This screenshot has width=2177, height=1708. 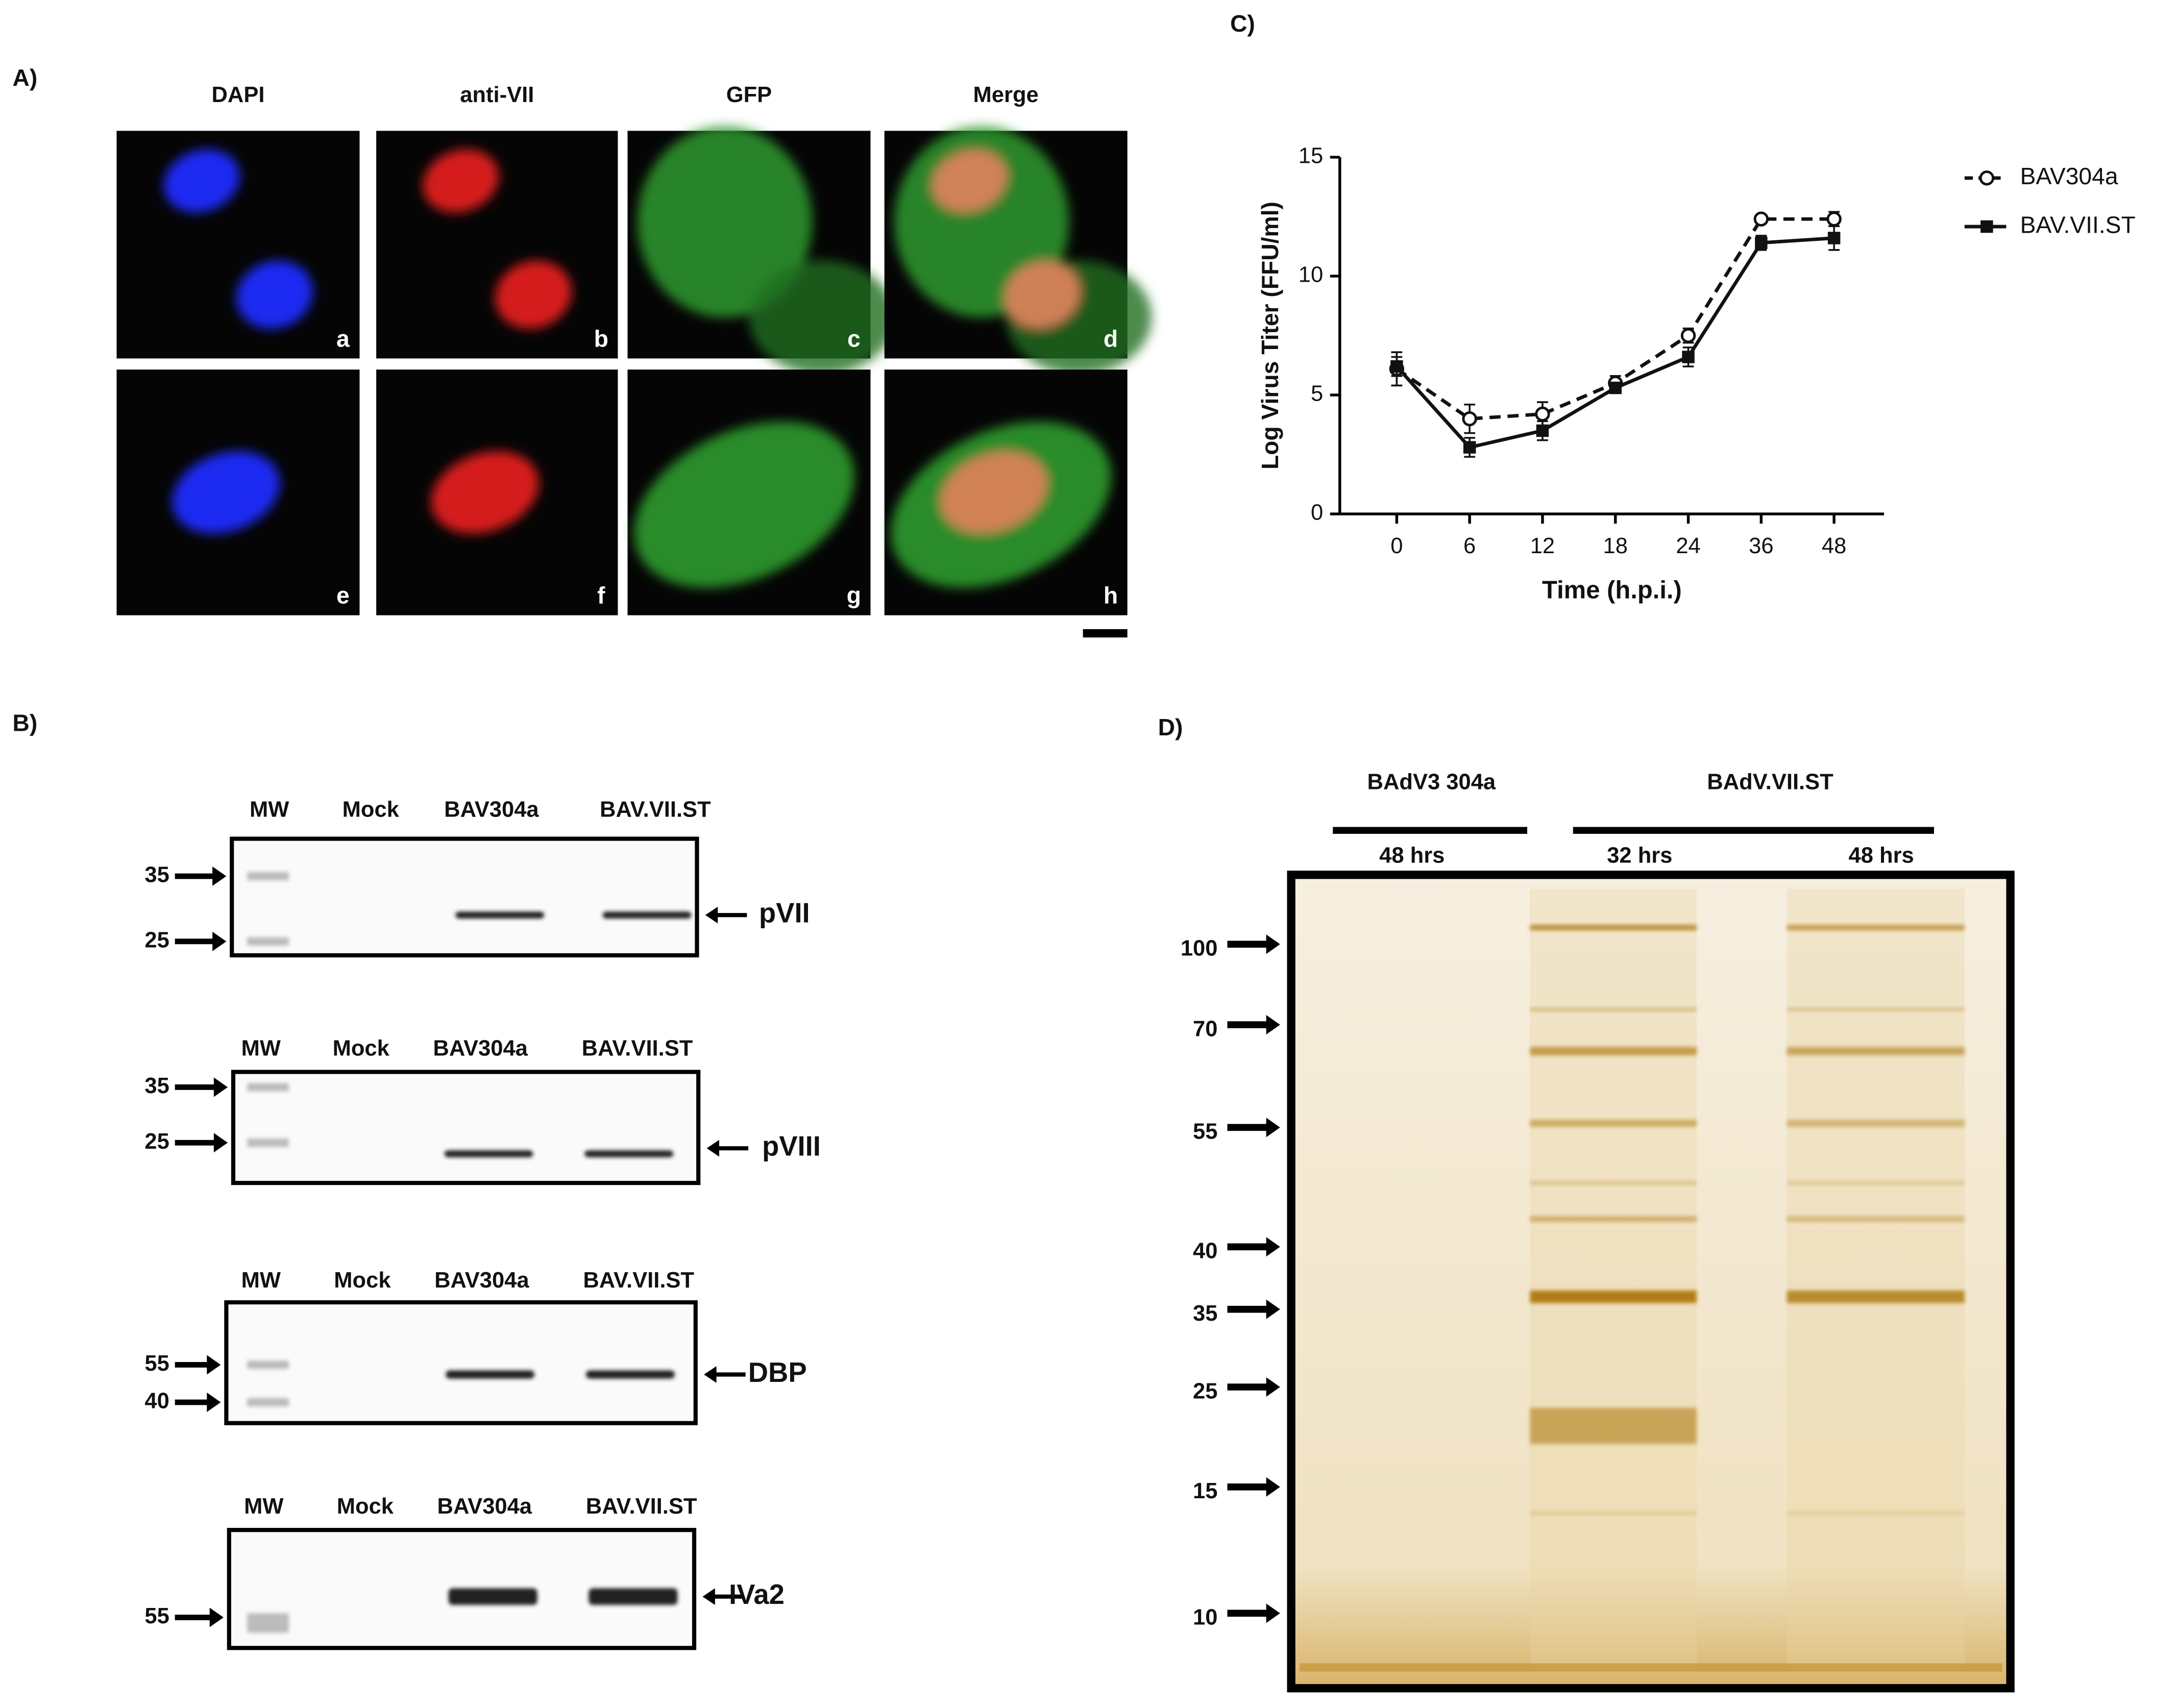 What do you see at coordinates (491, 810) in the screenshot?
I see `label: BAV304a` at bounding box center [491, 810].